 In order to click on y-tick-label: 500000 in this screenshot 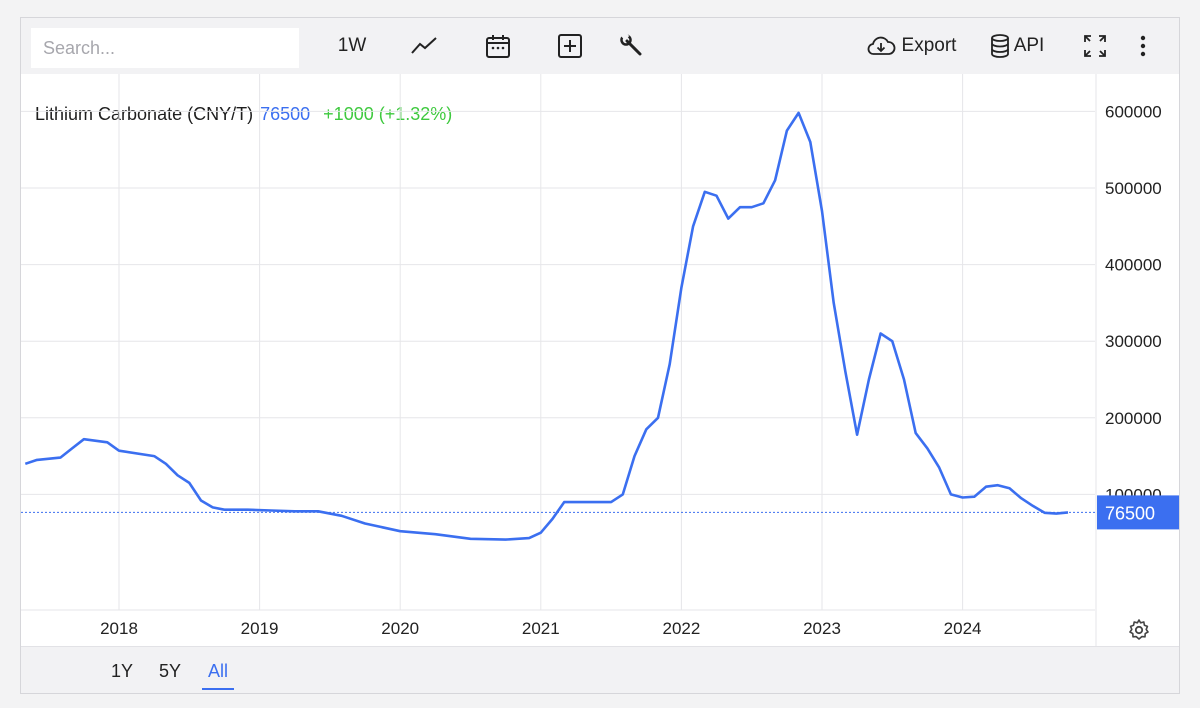, I will do `click(1133, 188)`.